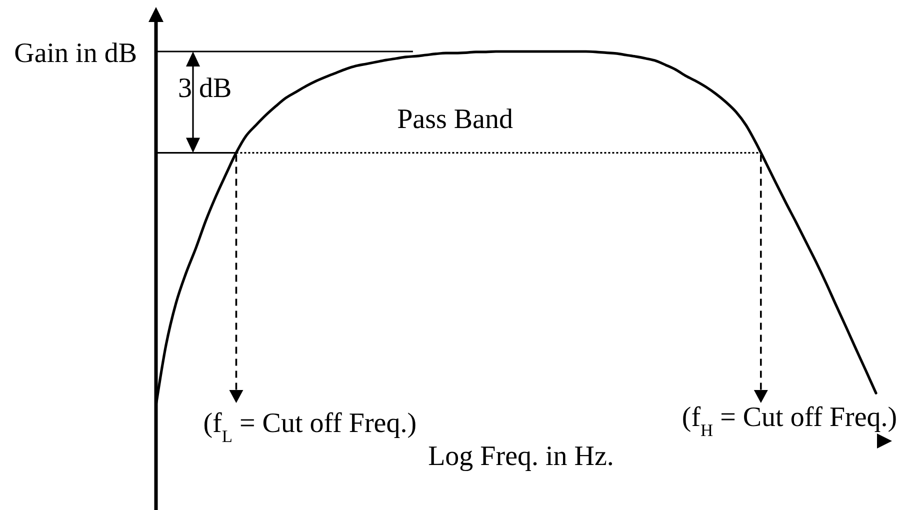 This screenshot has width=907, height=510. Describe the element at coordinates (75, 54) in the screenshot. I see `y-axis-title: Gain in dB` at that location.